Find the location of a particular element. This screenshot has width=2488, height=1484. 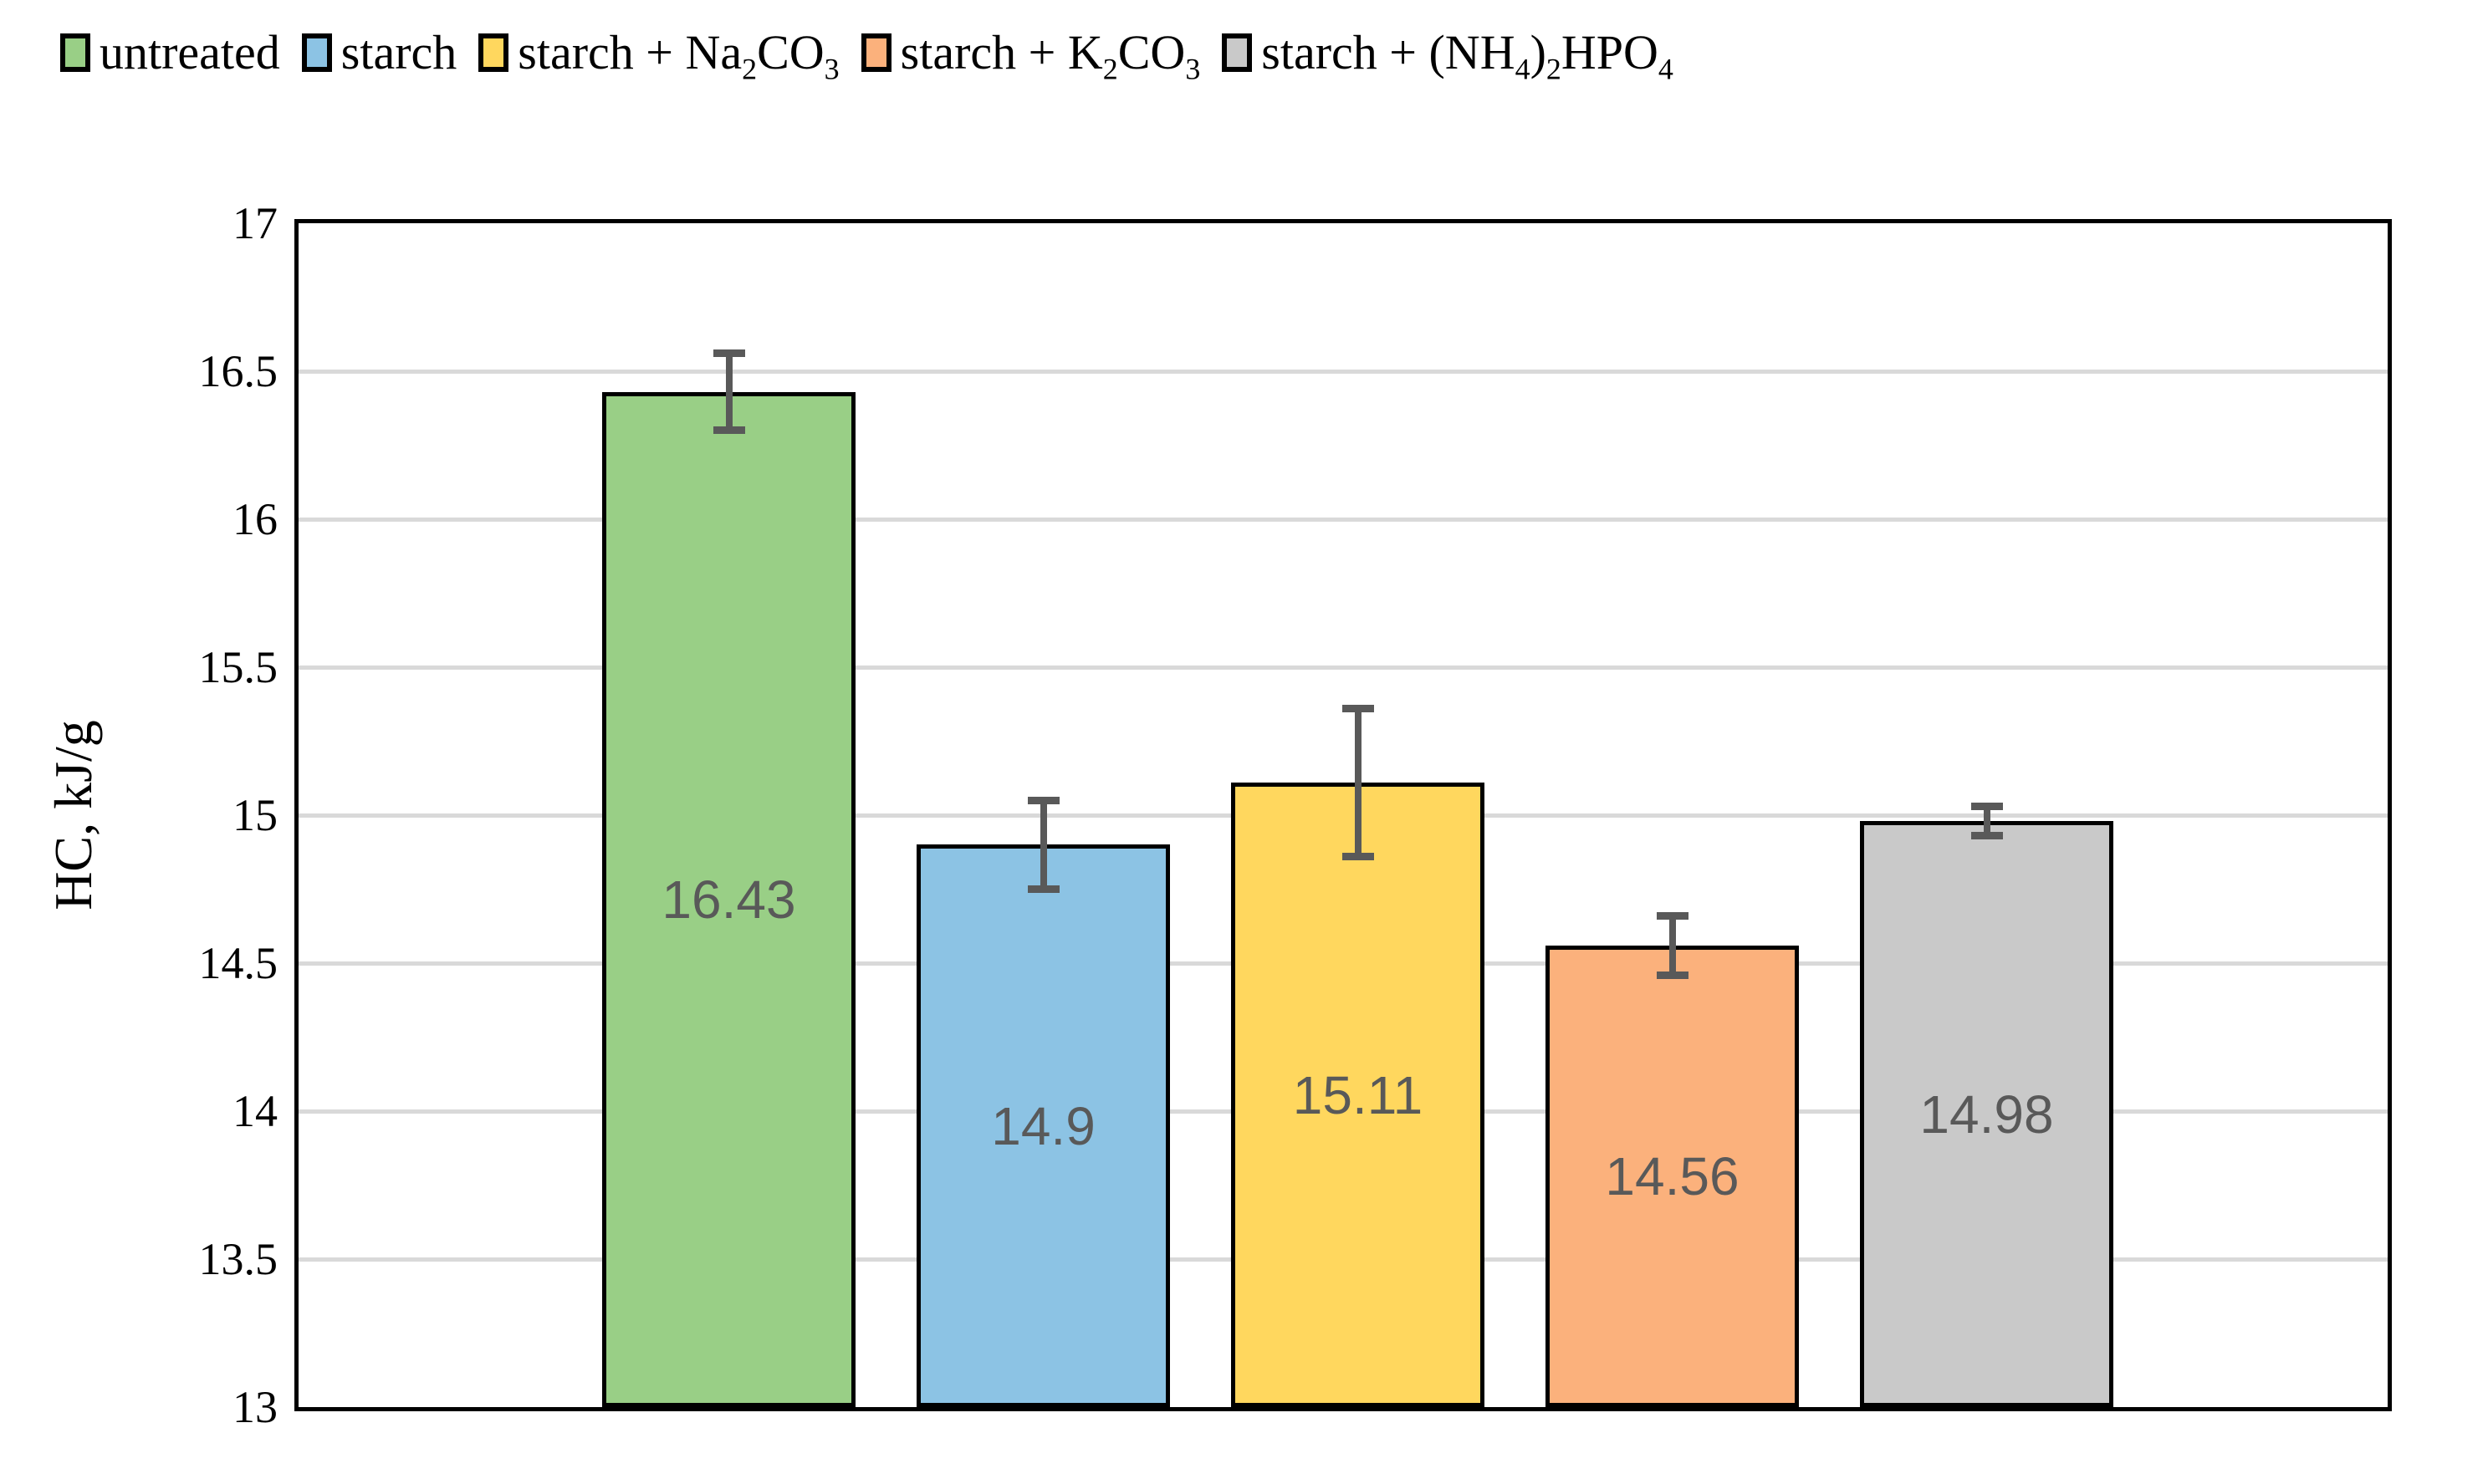

legend-item-starch-na2co3: starch + Na2CO3 is located at coordinates (659, 55).